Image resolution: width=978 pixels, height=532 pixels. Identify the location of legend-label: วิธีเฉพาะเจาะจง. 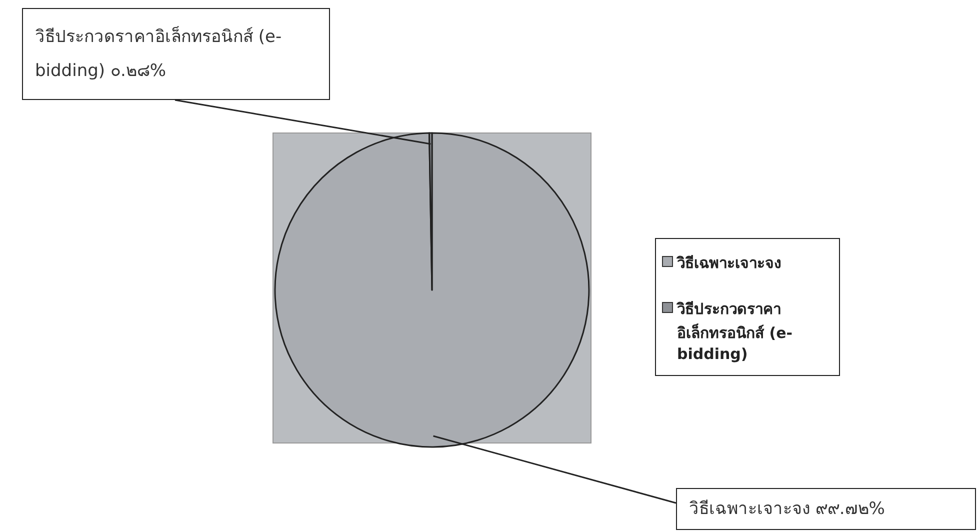
(729, 263).